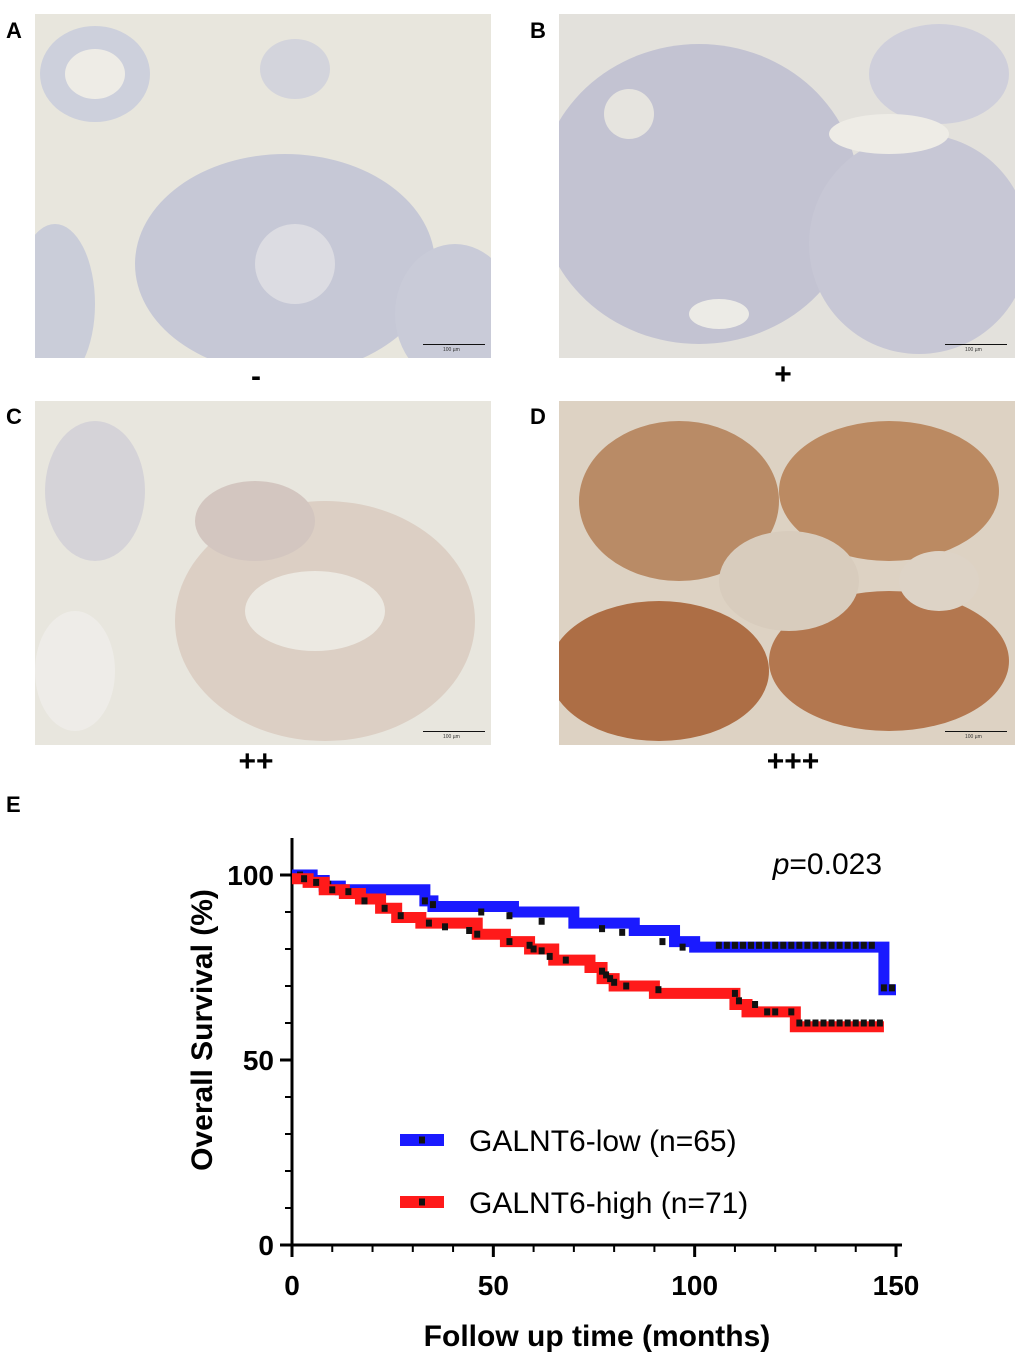 The image size is (1020, 1364). What do you see at coordinates (493, 1285) in the screenshot?
I see `x-tick-label: 50` at bounding box center [493, 1285].